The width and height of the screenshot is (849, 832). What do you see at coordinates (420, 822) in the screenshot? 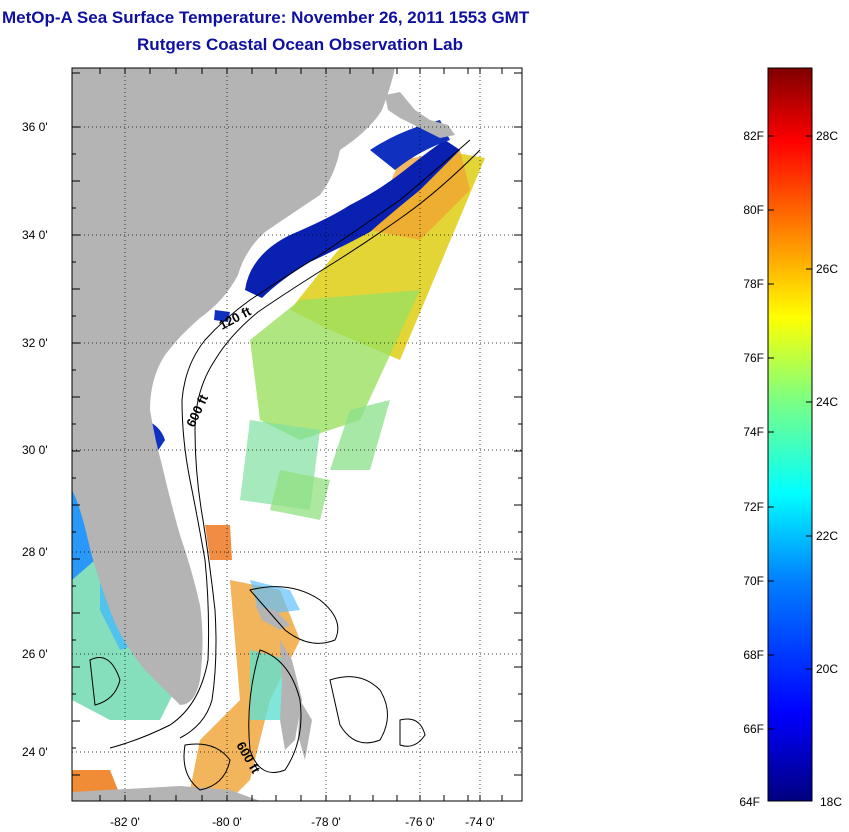
I see `lon-label: -76 0'` at bounding box center [420, 822].